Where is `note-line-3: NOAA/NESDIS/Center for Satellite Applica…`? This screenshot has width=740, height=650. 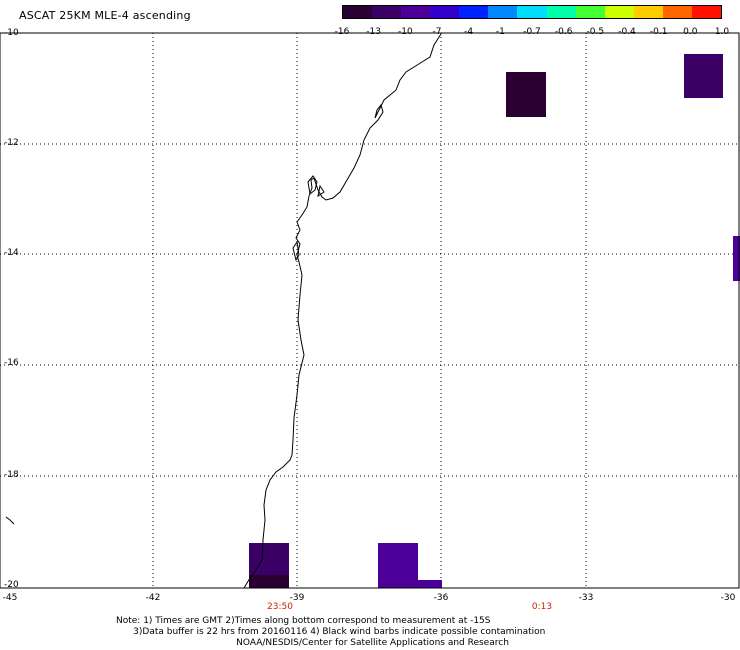
note-line-3: NOAA/NESDIS/Center for Satellite Applica… is located at coordinates (312, 643).